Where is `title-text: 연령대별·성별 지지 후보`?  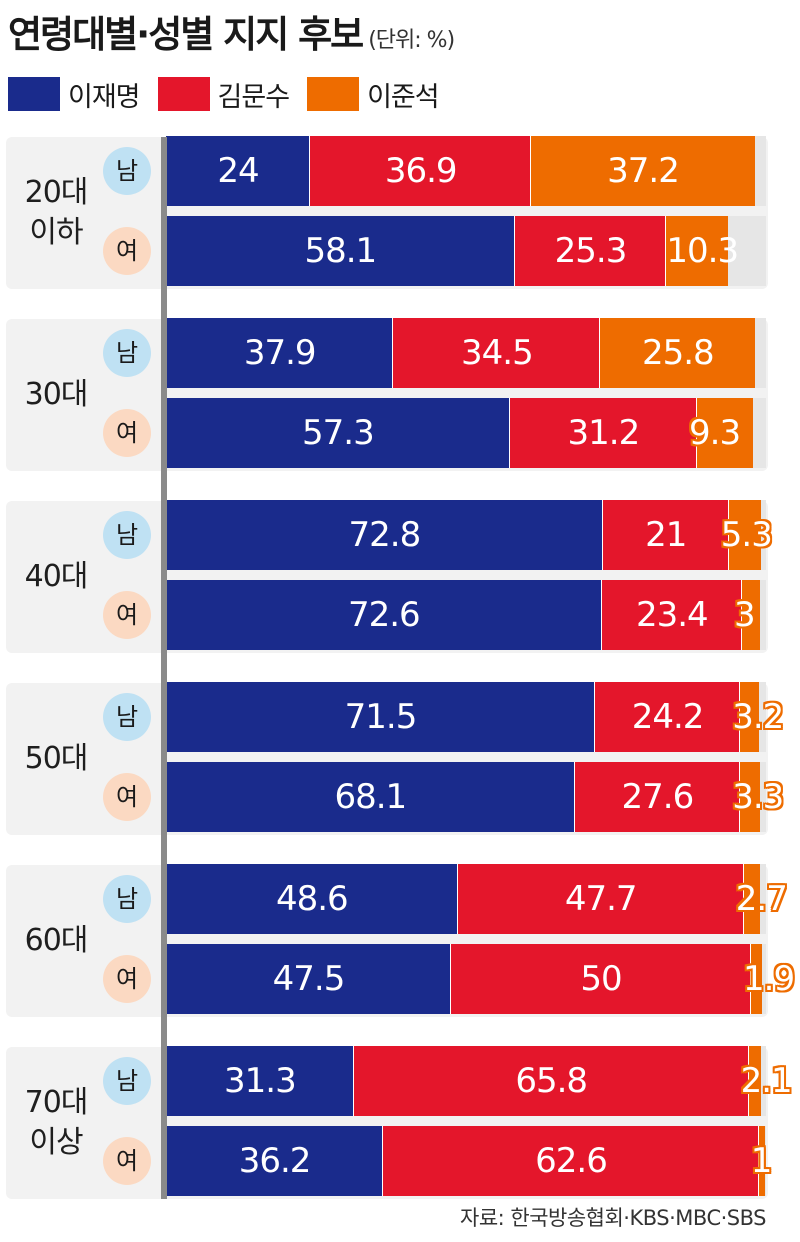 title-text: 연령대별·성별 지지 후보 is located at coordinates (186, 34).